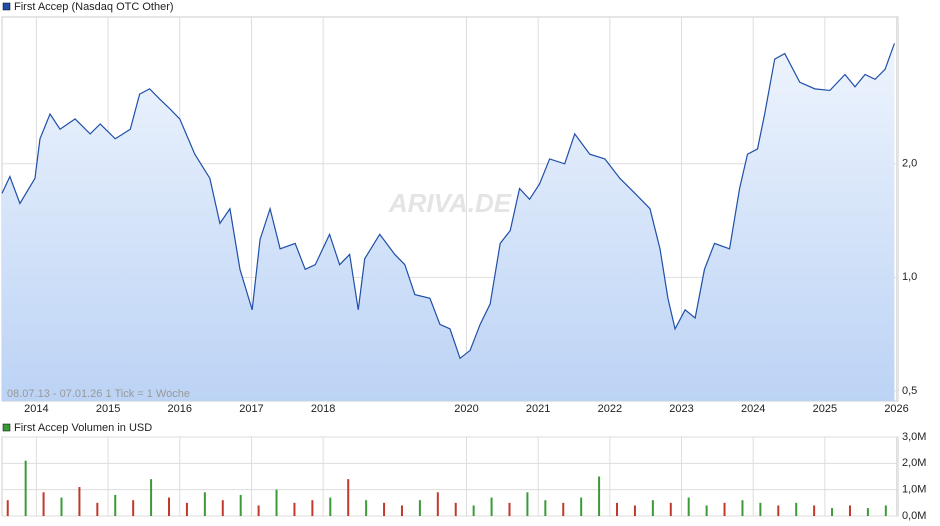 This screenshot has width=940, height=526. Describe the element at coordinates (36, 409) in the screenshot. I see `x-tick-label: 2014` at that location.